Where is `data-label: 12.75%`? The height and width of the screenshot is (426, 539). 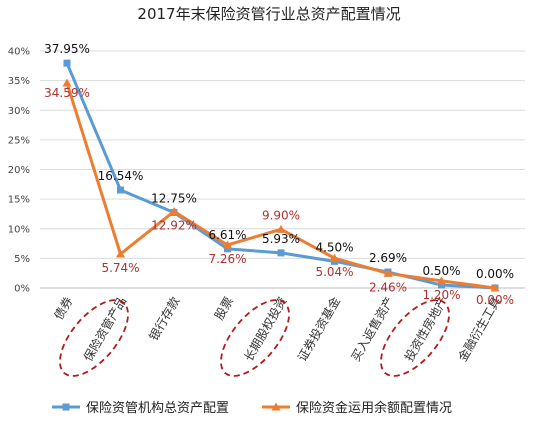 data-label: 12.75% is located at coordinates (174, 198).